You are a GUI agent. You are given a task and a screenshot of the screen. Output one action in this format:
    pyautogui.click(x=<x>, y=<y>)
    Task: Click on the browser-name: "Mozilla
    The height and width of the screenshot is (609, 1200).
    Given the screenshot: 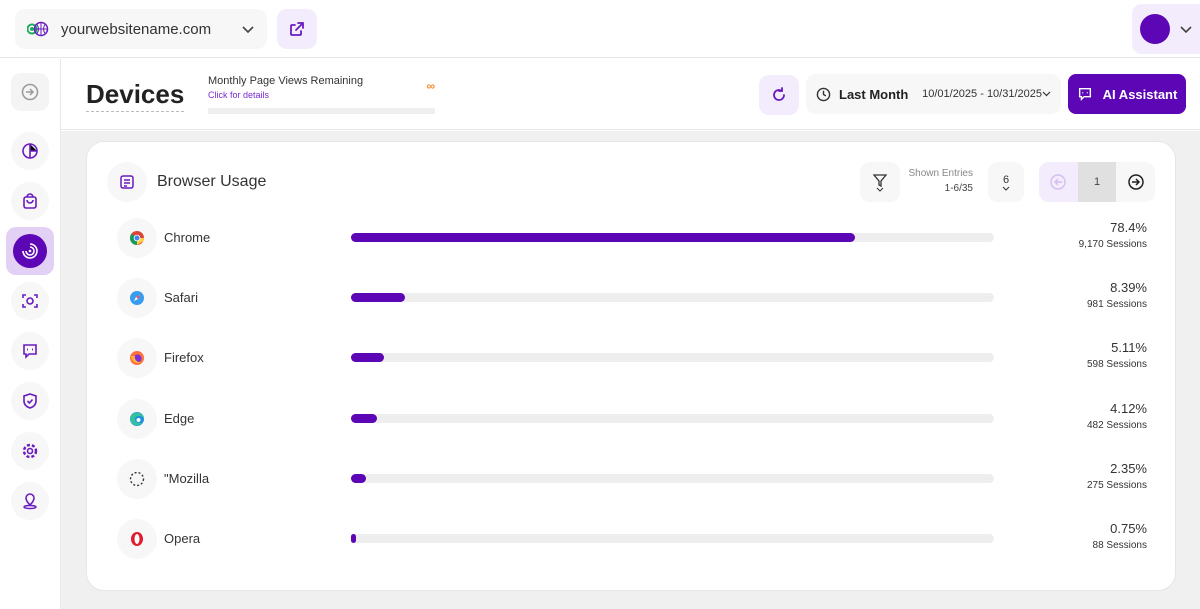 What is the action you would take?
    pyautogui.click(x=187, y=478)
    